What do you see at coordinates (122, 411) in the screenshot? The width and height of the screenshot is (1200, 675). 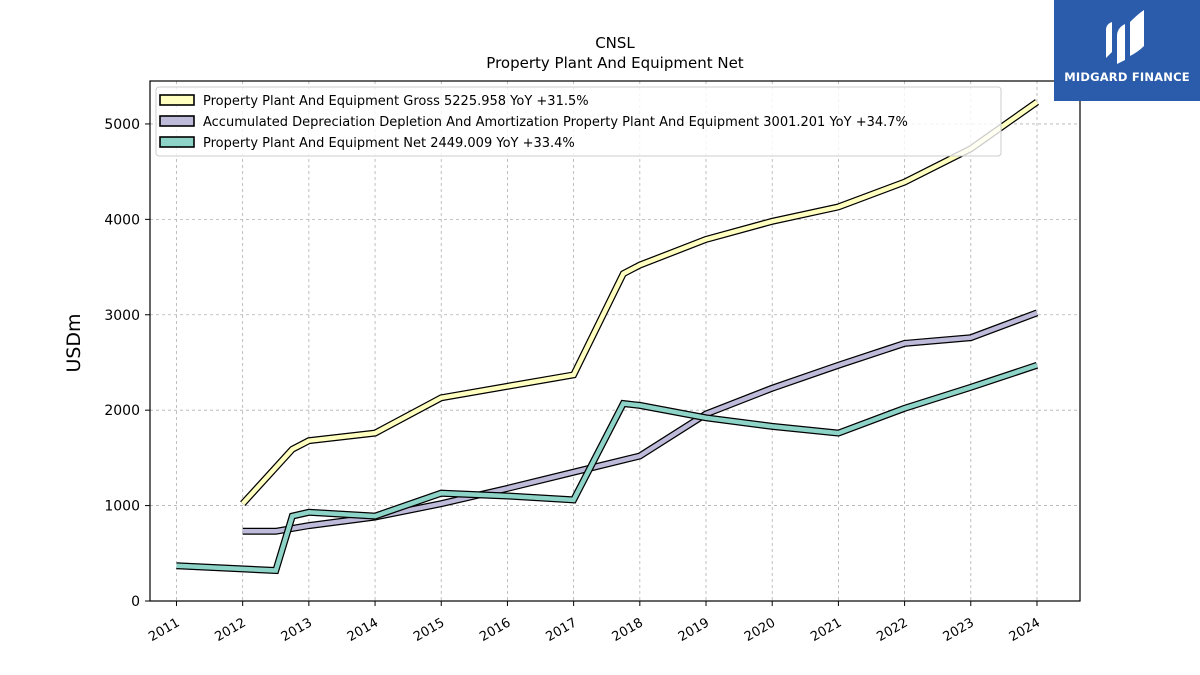 I see `y-tick-label: 2000` at bounding box center [122, 411].